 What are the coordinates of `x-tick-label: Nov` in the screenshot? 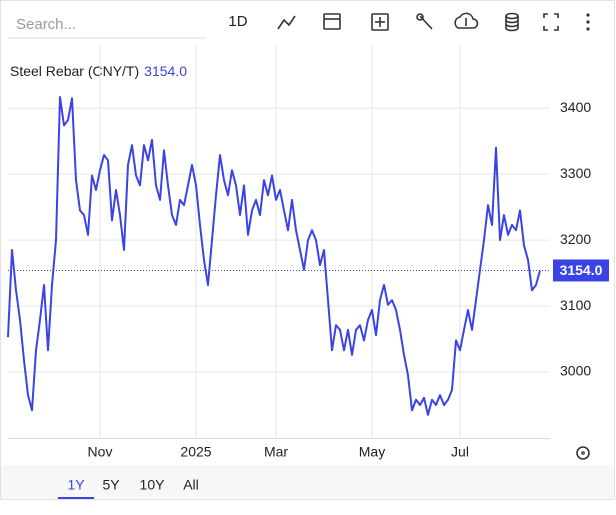 It's located at (100, 452).